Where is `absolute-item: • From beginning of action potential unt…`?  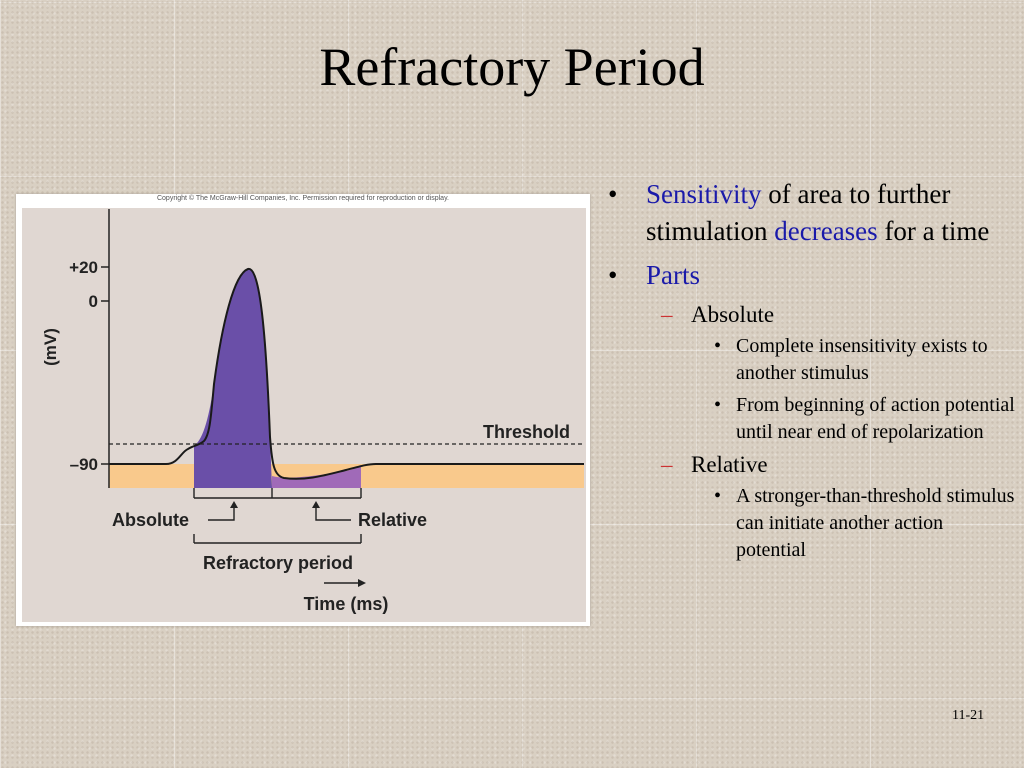 absolute-item: • From beginning of action potential unt… is located at coordinates (811, 419).